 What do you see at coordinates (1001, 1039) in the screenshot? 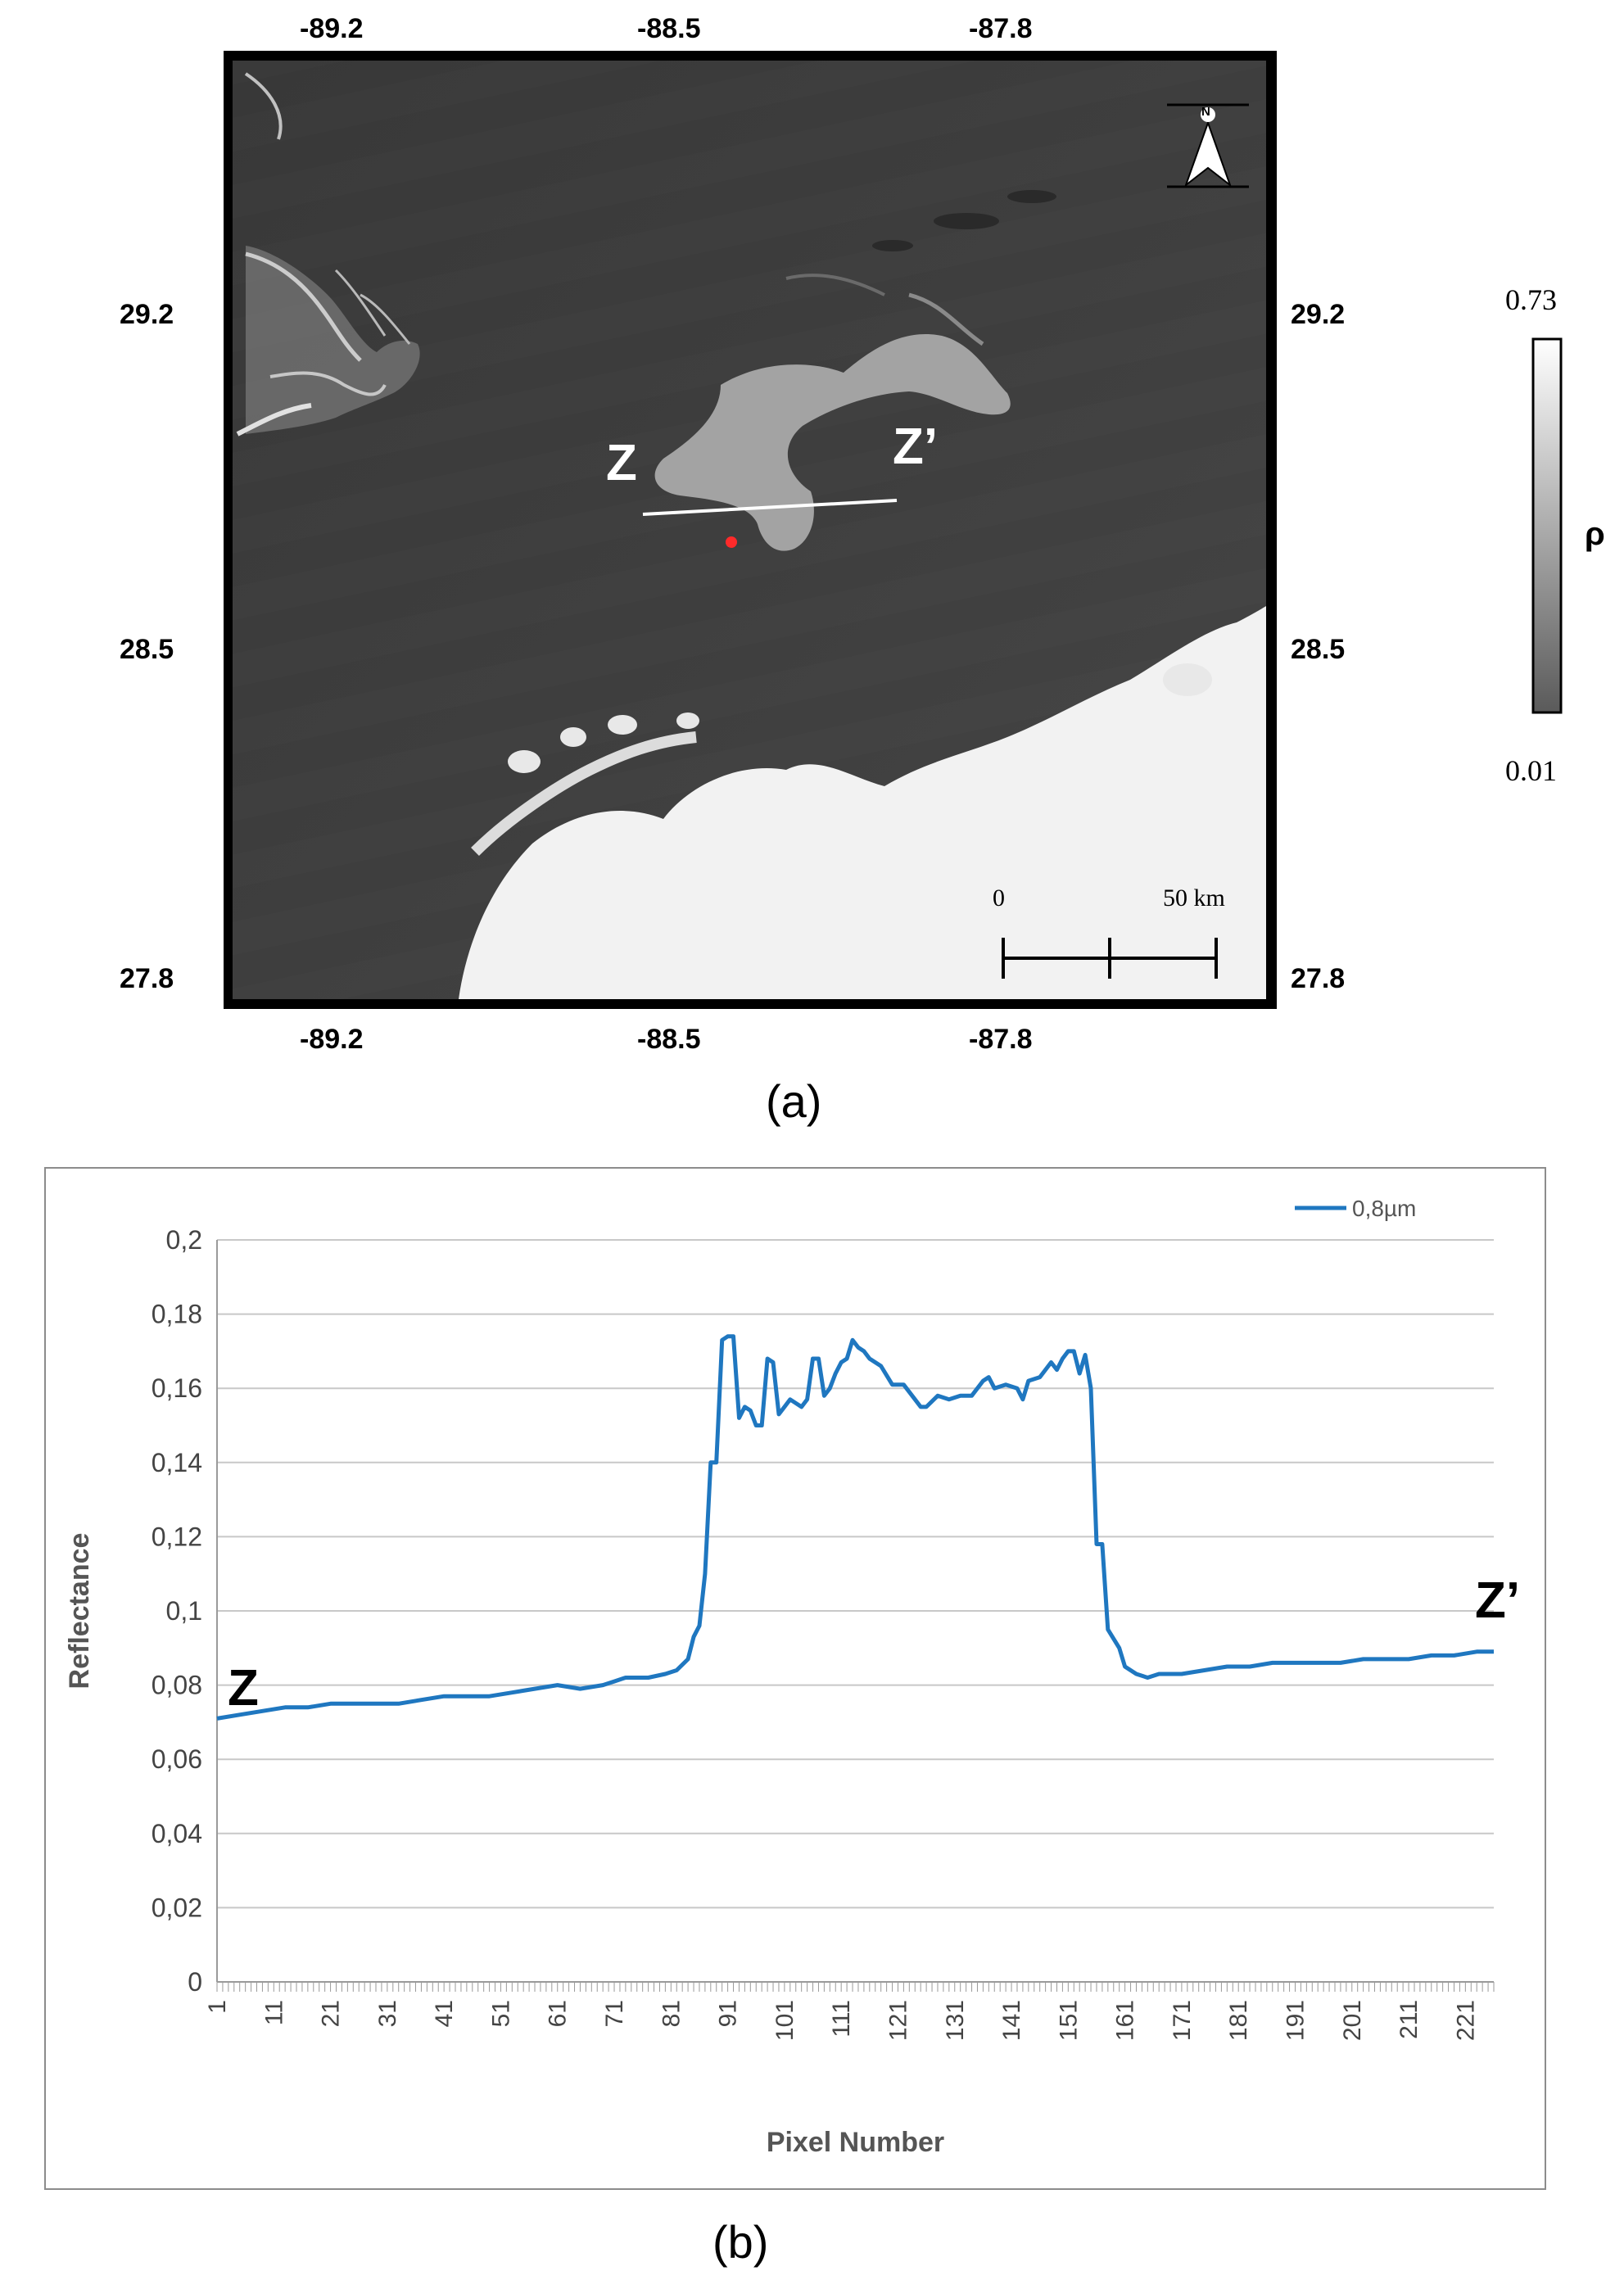
I see `lon-label-bottom: -87.8` at bounding box center [1001, 1039].